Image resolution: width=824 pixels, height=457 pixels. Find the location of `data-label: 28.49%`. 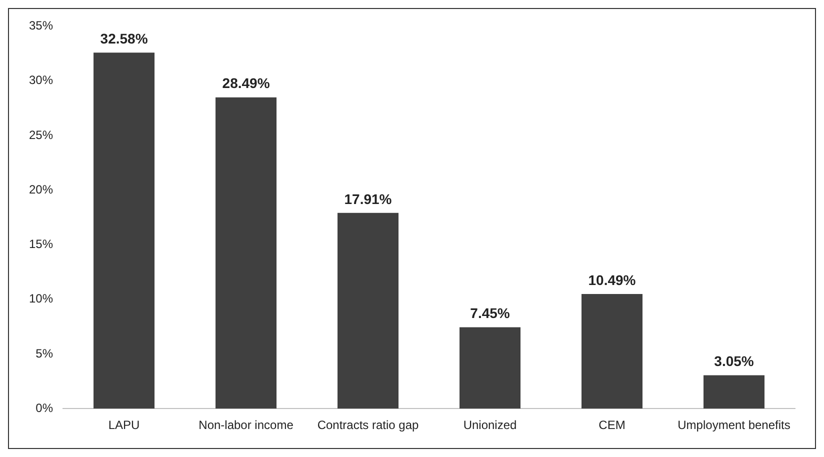

data-label: 28.49% is located at coordinates (246, 83).